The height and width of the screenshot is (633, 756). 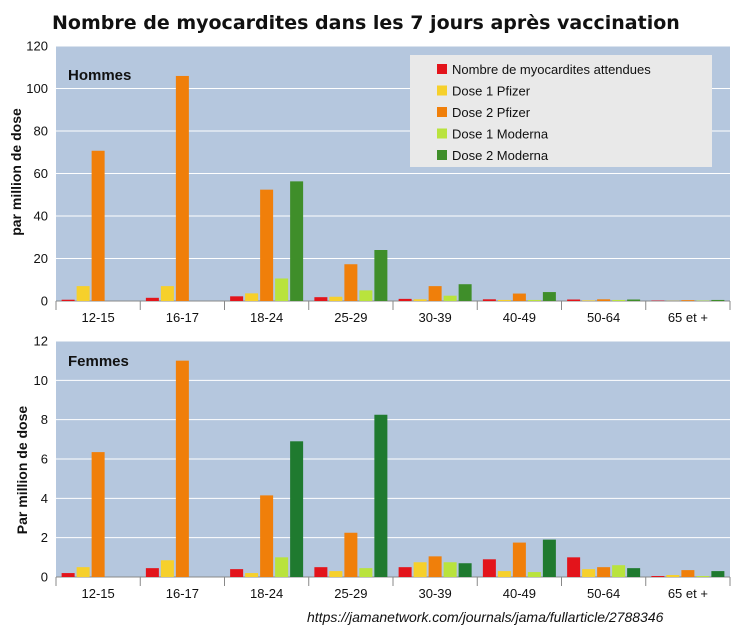 What do you see at coordinates (37, 88) in the screenshot?
I see `y-tick-label: 100` at bounding box center [37, 88].